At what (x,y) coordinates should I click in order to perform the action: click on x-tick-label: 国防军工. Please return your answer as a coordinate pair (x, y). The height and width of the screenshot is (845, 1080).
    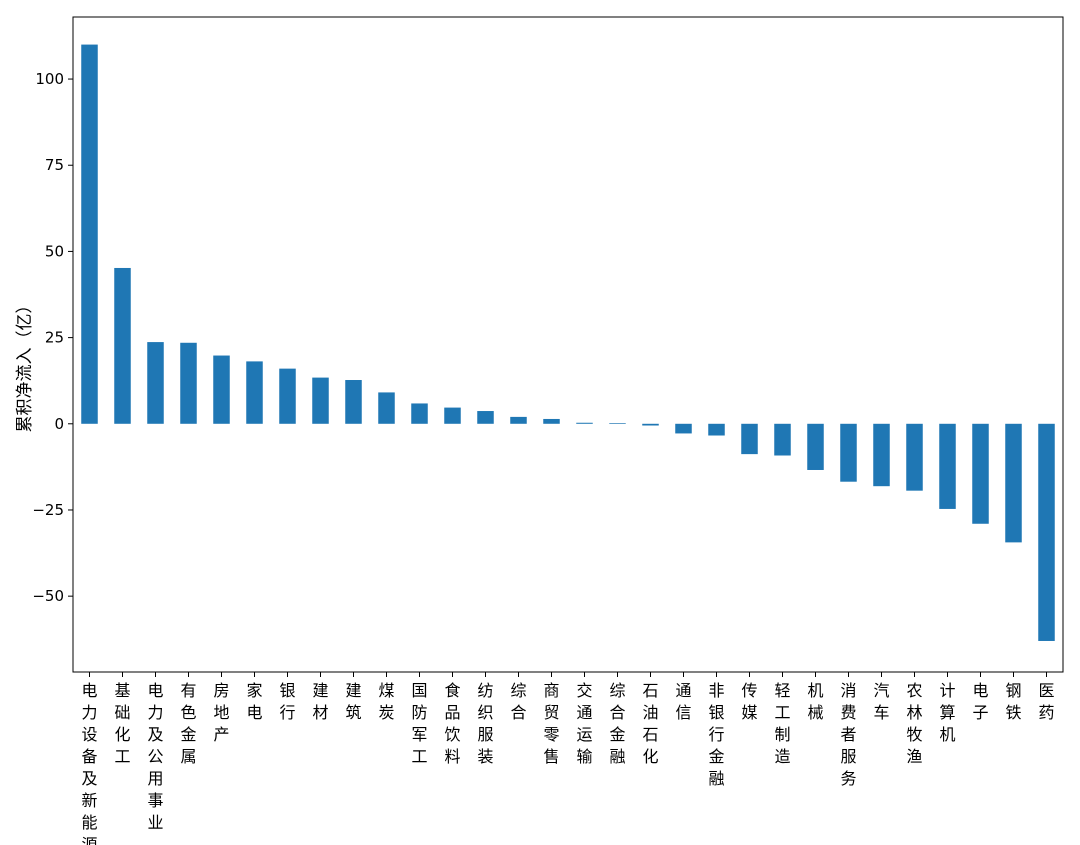
    Looking at the image, I should click on (419, 723).